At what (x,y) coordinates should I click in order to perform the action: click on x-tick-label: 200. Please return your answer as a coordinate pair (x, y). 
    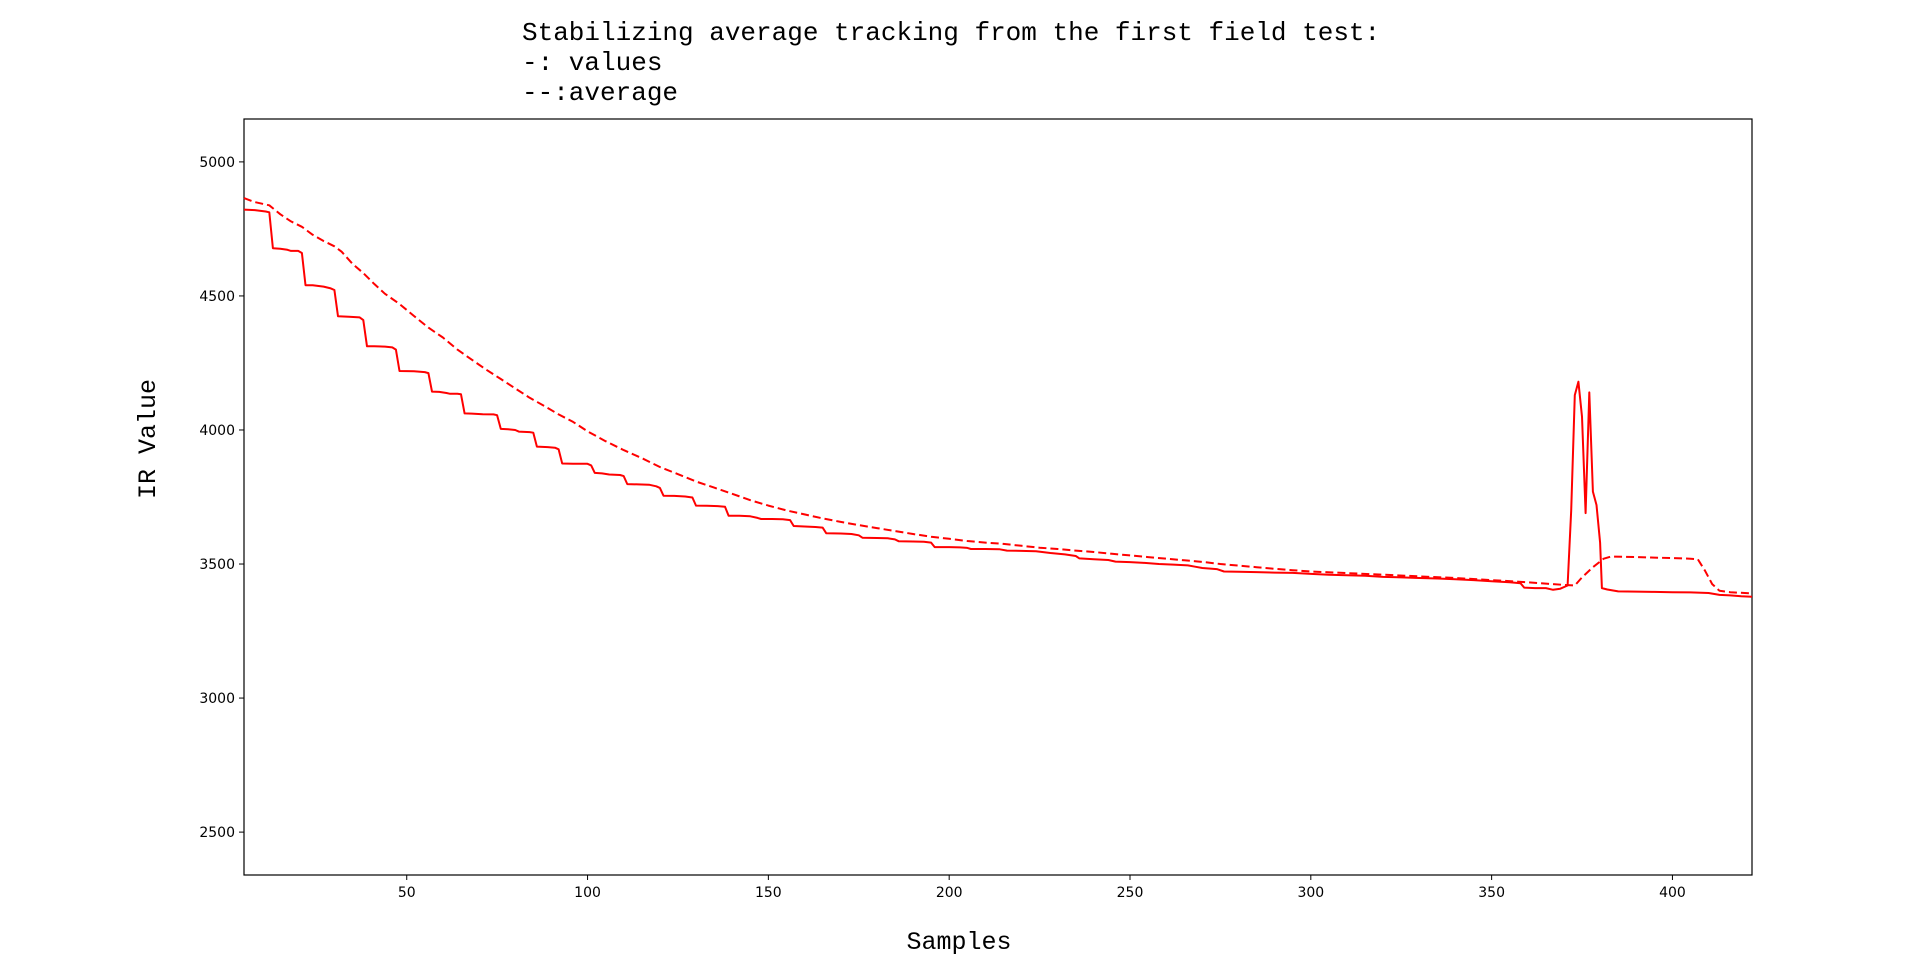
    Looking at the image, I should click on (949, 893).